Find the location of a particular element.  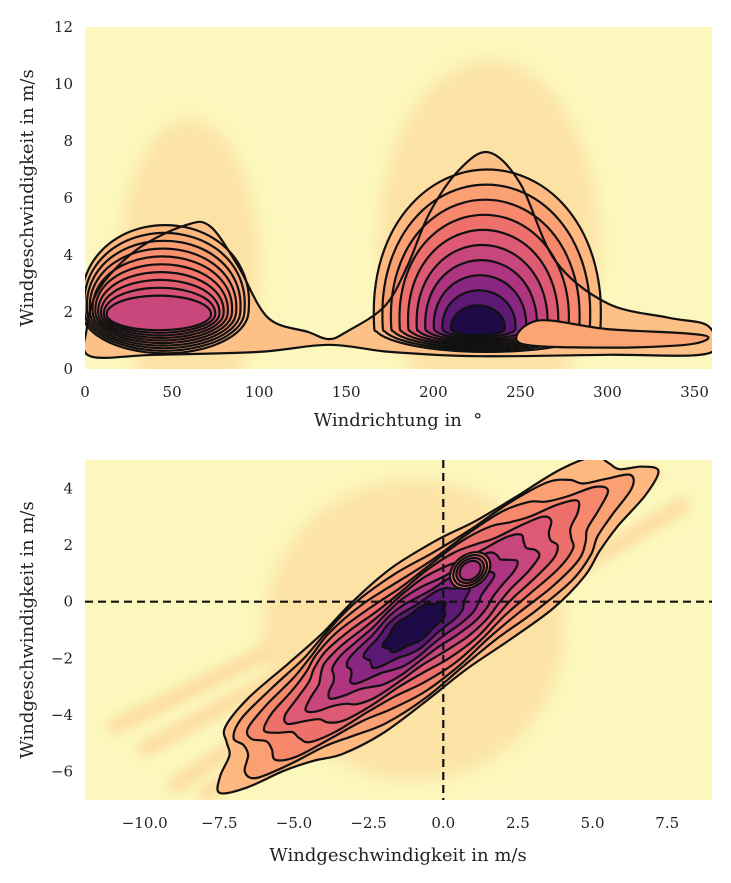

x-tick-label: 5.0 is located at coordinates (593, 823).